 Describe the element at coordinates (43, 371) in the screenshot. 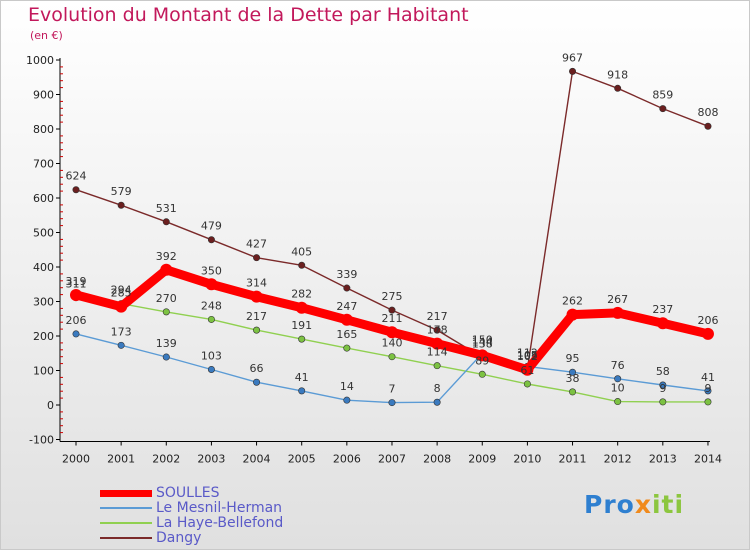

I see `y-tick-label: 100` at that location.